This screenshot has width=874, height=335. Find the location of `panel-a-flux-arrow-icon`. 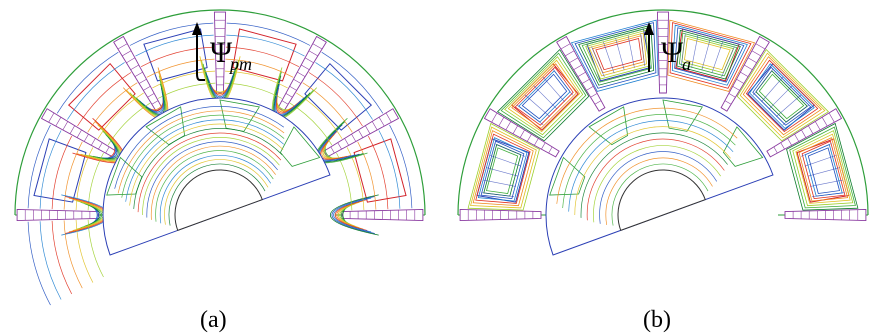

panel-a-flux-arrow-icon is located at coordinates (200, 55).